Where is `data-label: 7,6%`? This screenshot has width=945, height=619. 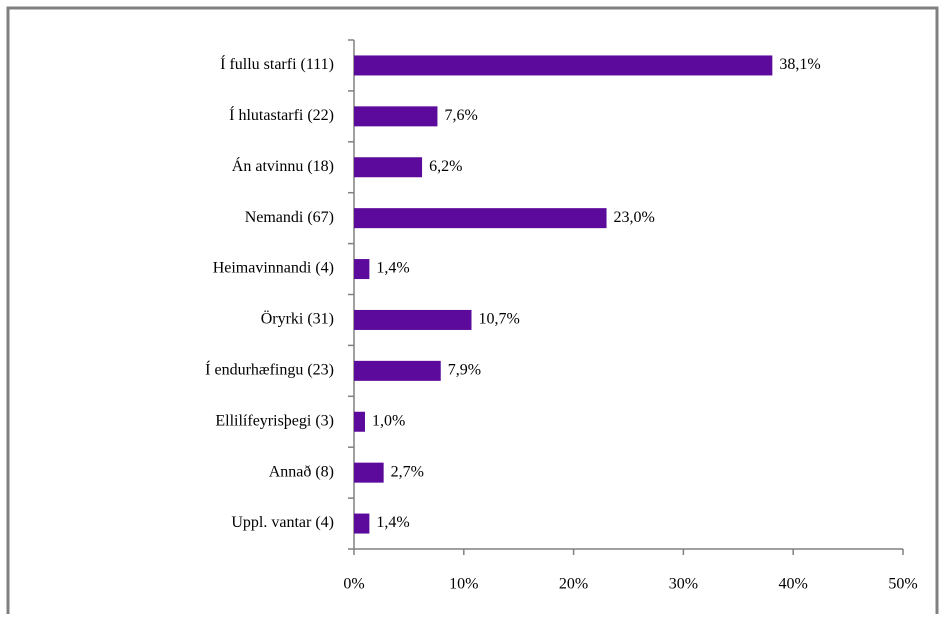 data-label: 7,6% is located at coordinates (460, 115).